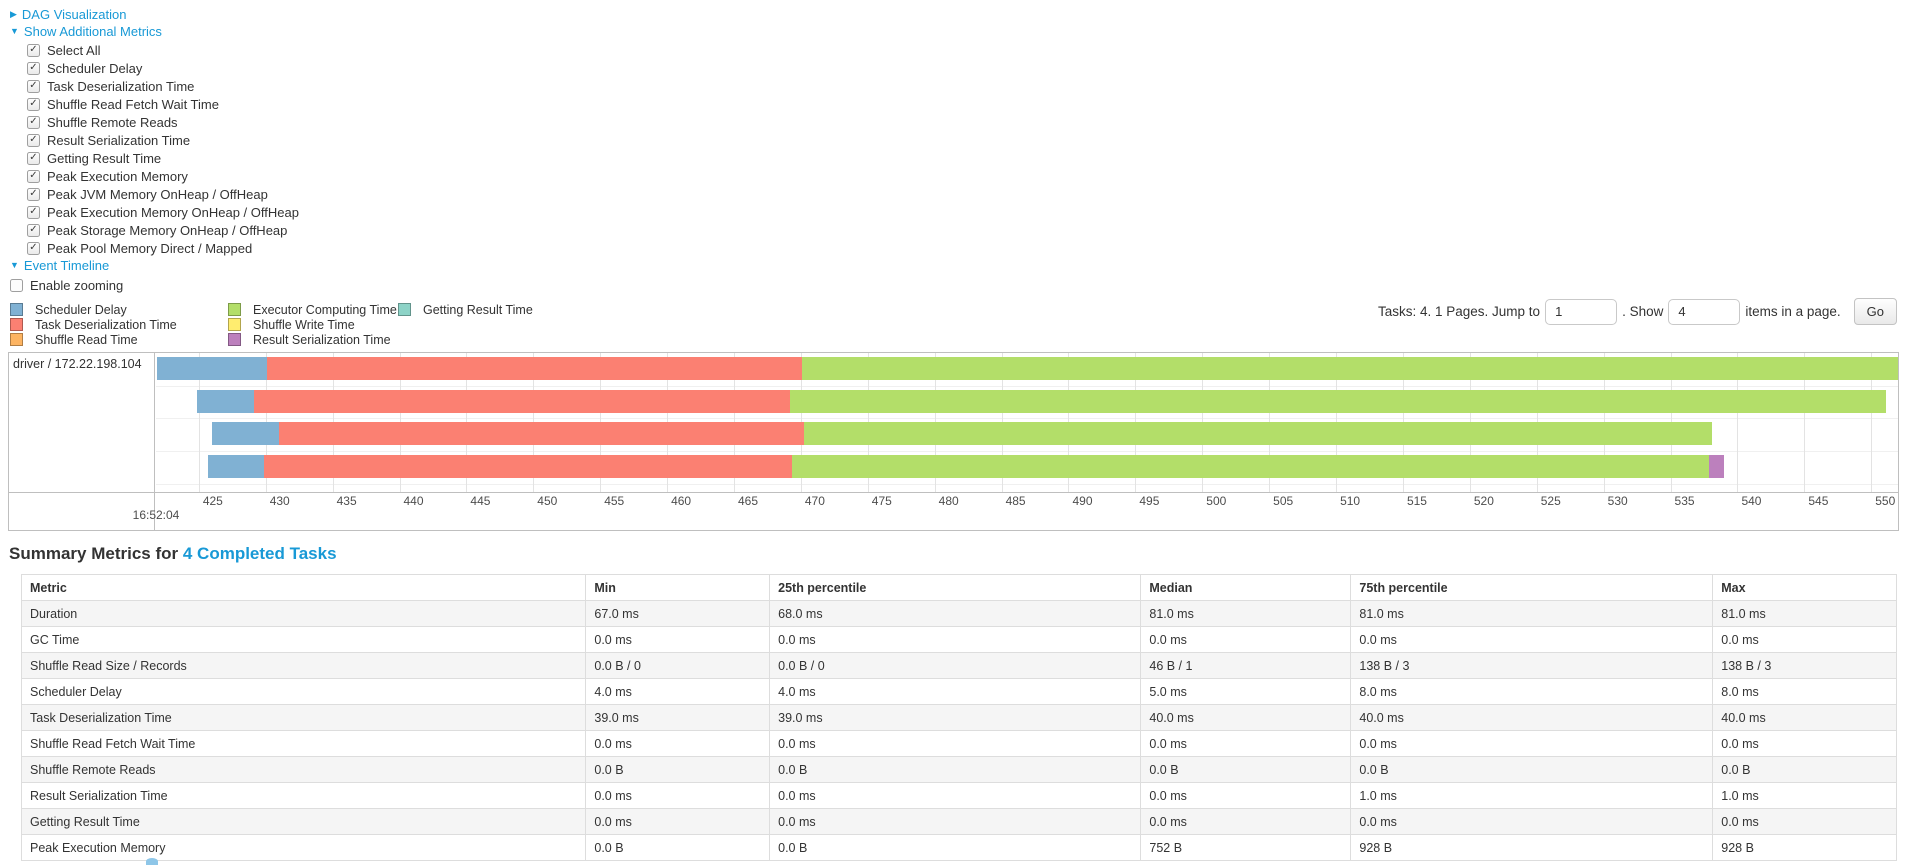 Image resolution: width=1907 pixels, height=865 pixels. I want to click on legend-item-result-serialization-time: Result Serialization Time, so click(313, 339).